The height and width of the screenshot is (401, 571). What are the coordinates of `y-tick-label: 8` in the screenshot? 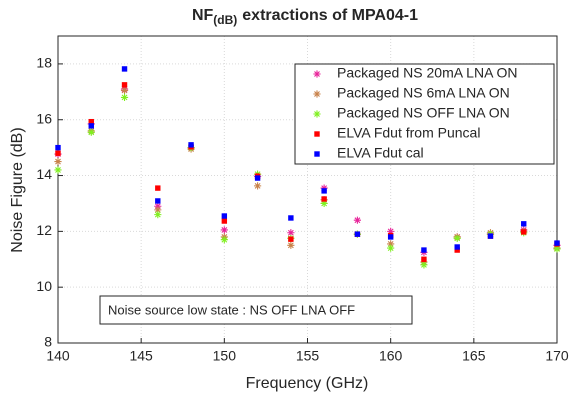 It's located at (48, 342).